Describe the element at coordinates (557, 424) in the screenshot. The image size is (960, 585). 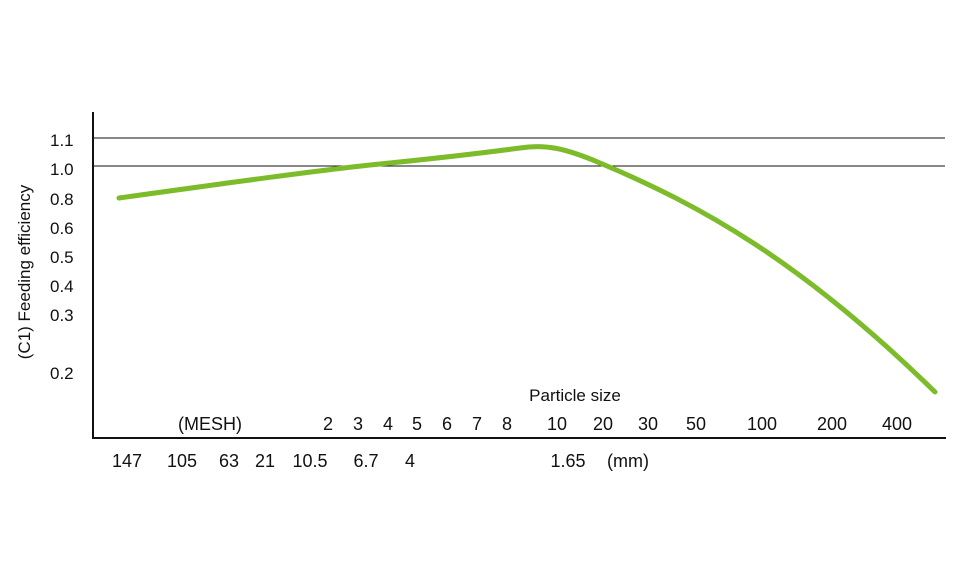
I see `mesh-tick-label: 10` at that location.